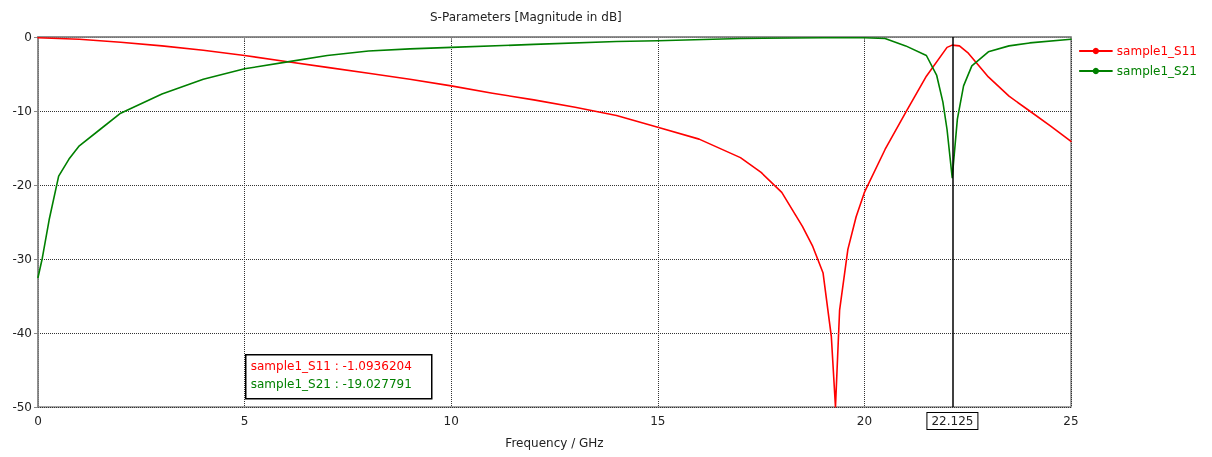  What do you see at coordinates (658, 421) in the screenshot?
I see `x-tick-label: 15` at bounding box center [658, 421].